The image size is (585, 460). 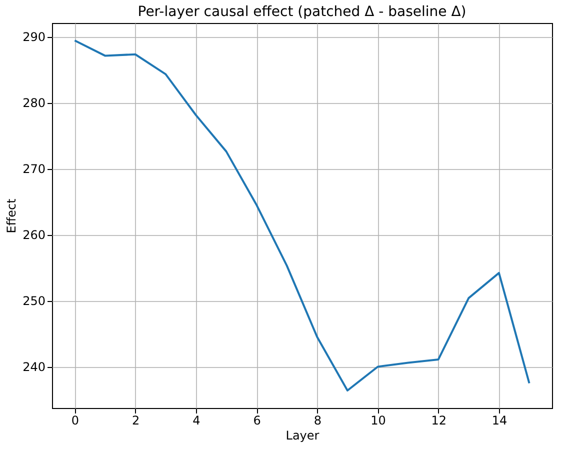 I want to click on x-axis-title: Layer, so click(x=303, y=435).